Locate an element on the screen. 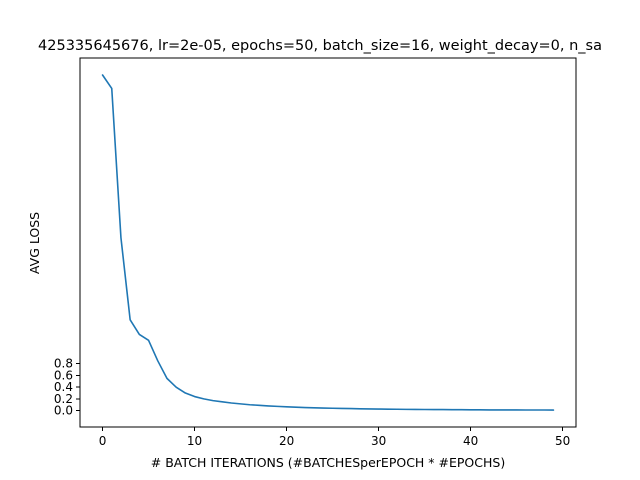 Image resolution: width=640 pixels, height=480 pixels. y-tick-label: 0.0 is located at coordinates (63, 411).